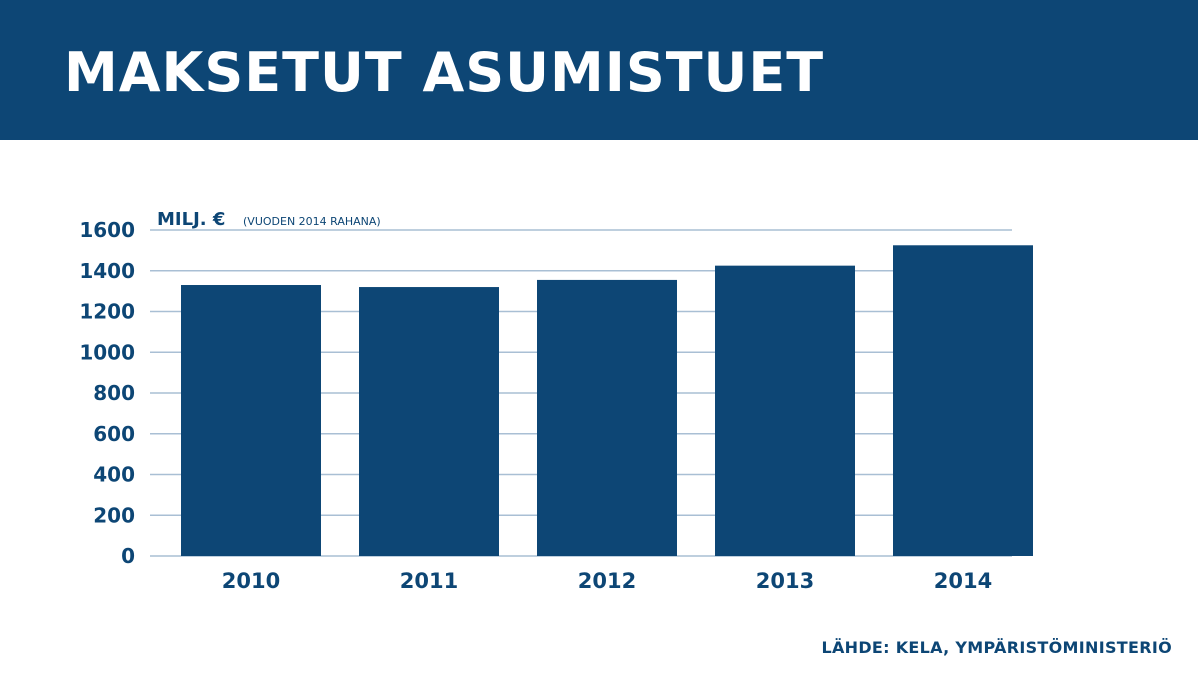 The height and width of the screenshot is (674, 1198). I want to click on bar-2010, so click(251, 420).